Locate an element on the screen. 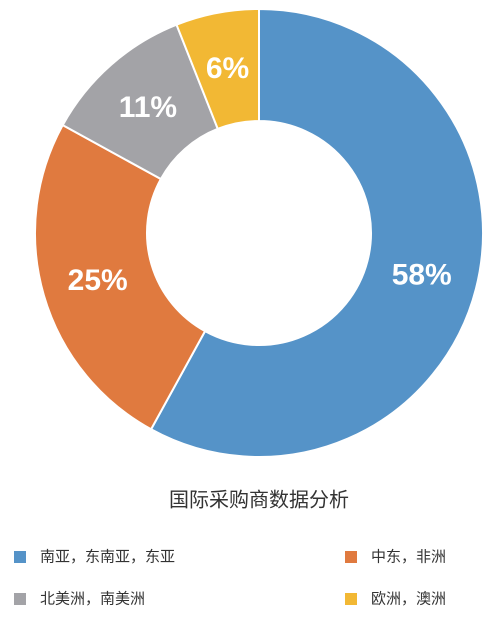 Image resolution: width=492 pixels, height=619 pixels. legend-label: 北美洲，南美洲 is located at coordinates (92, 599).